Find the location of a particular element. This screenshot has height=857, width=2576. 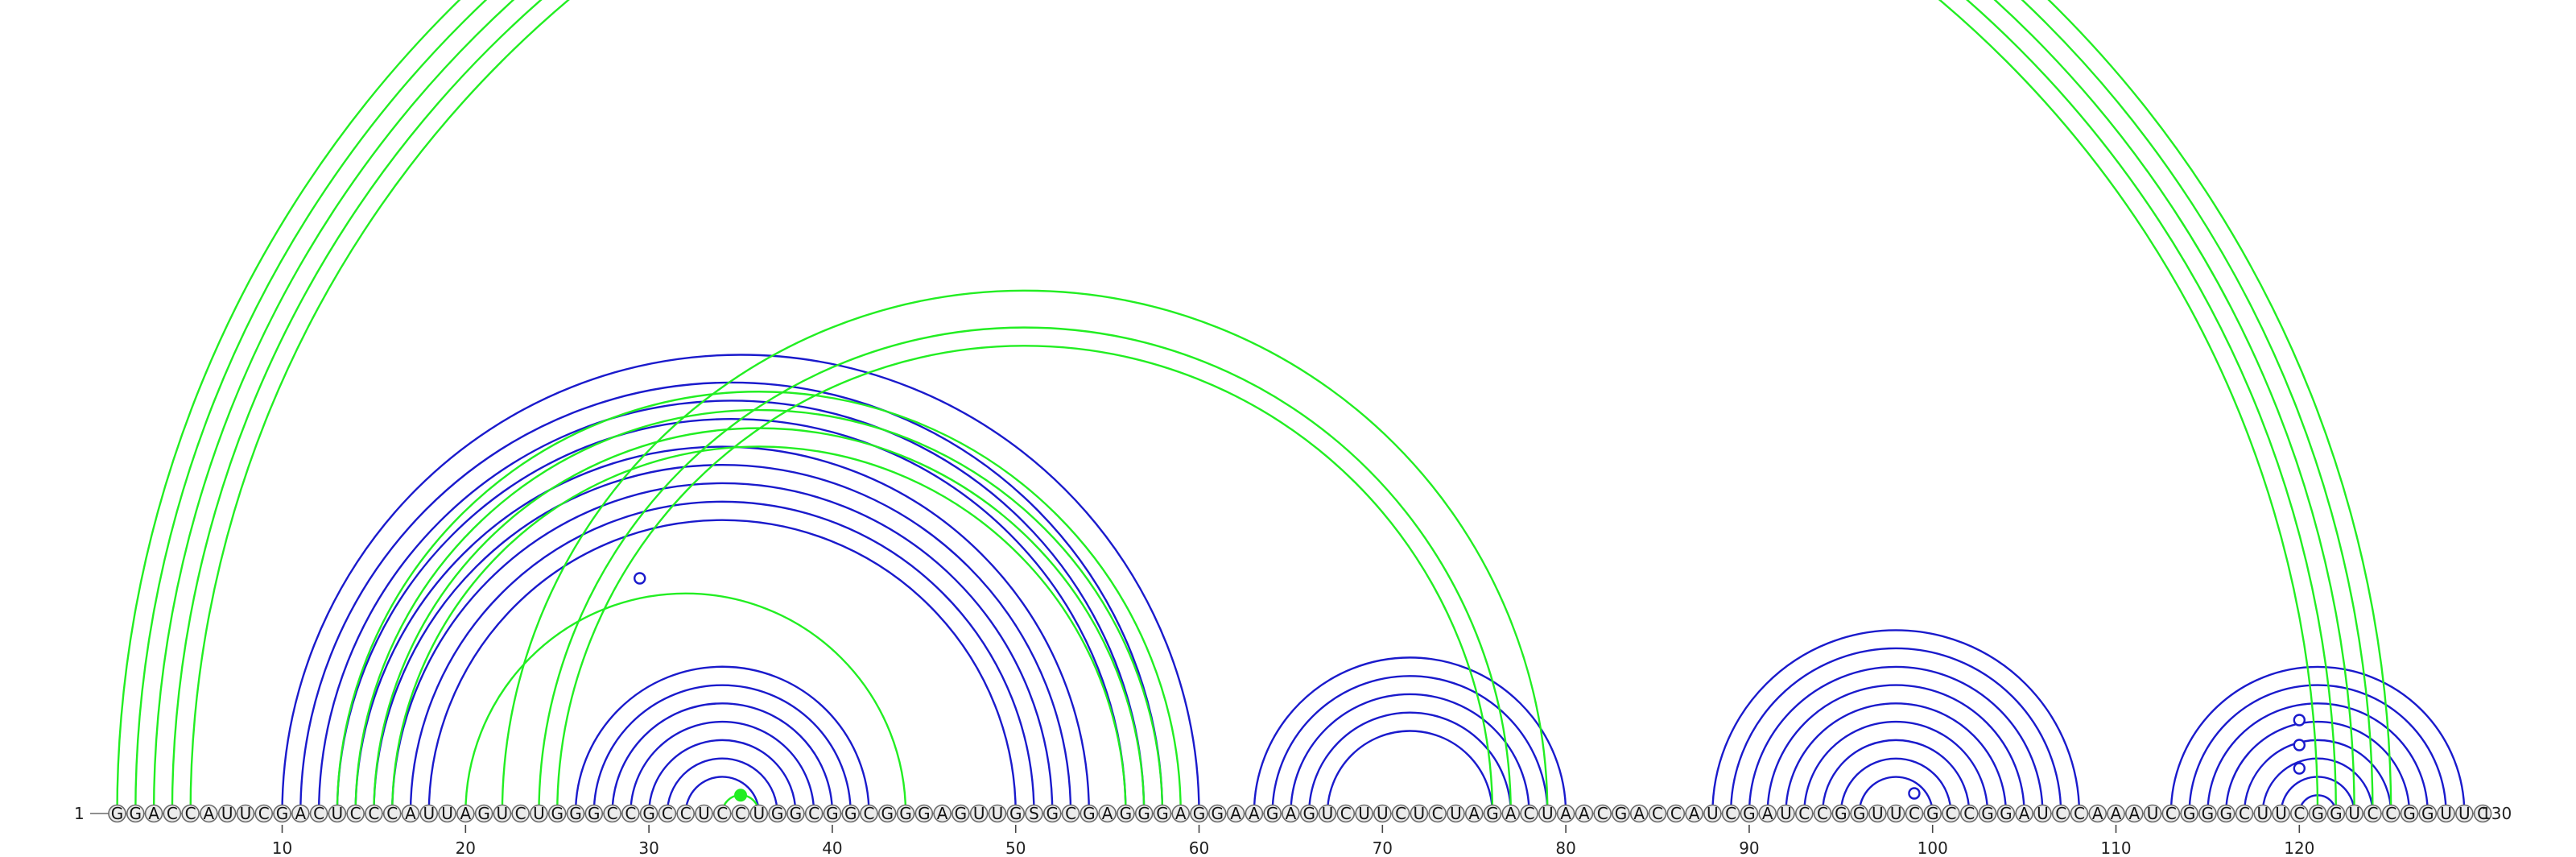

nucleotide-letter: S is located at coordinates (1034, 813).